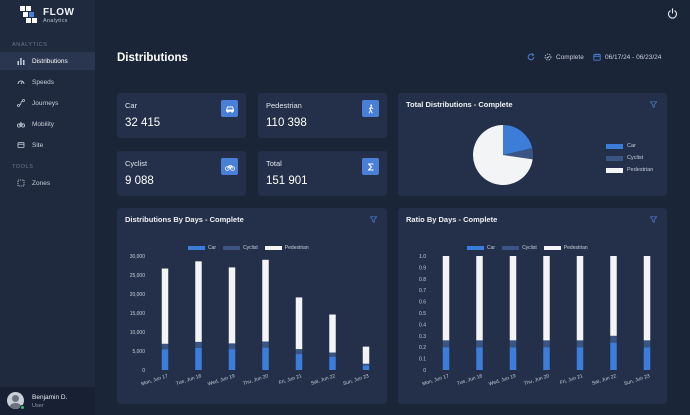  I want to click on legend-item-cyclist: Cyclist, so click(629, 158).